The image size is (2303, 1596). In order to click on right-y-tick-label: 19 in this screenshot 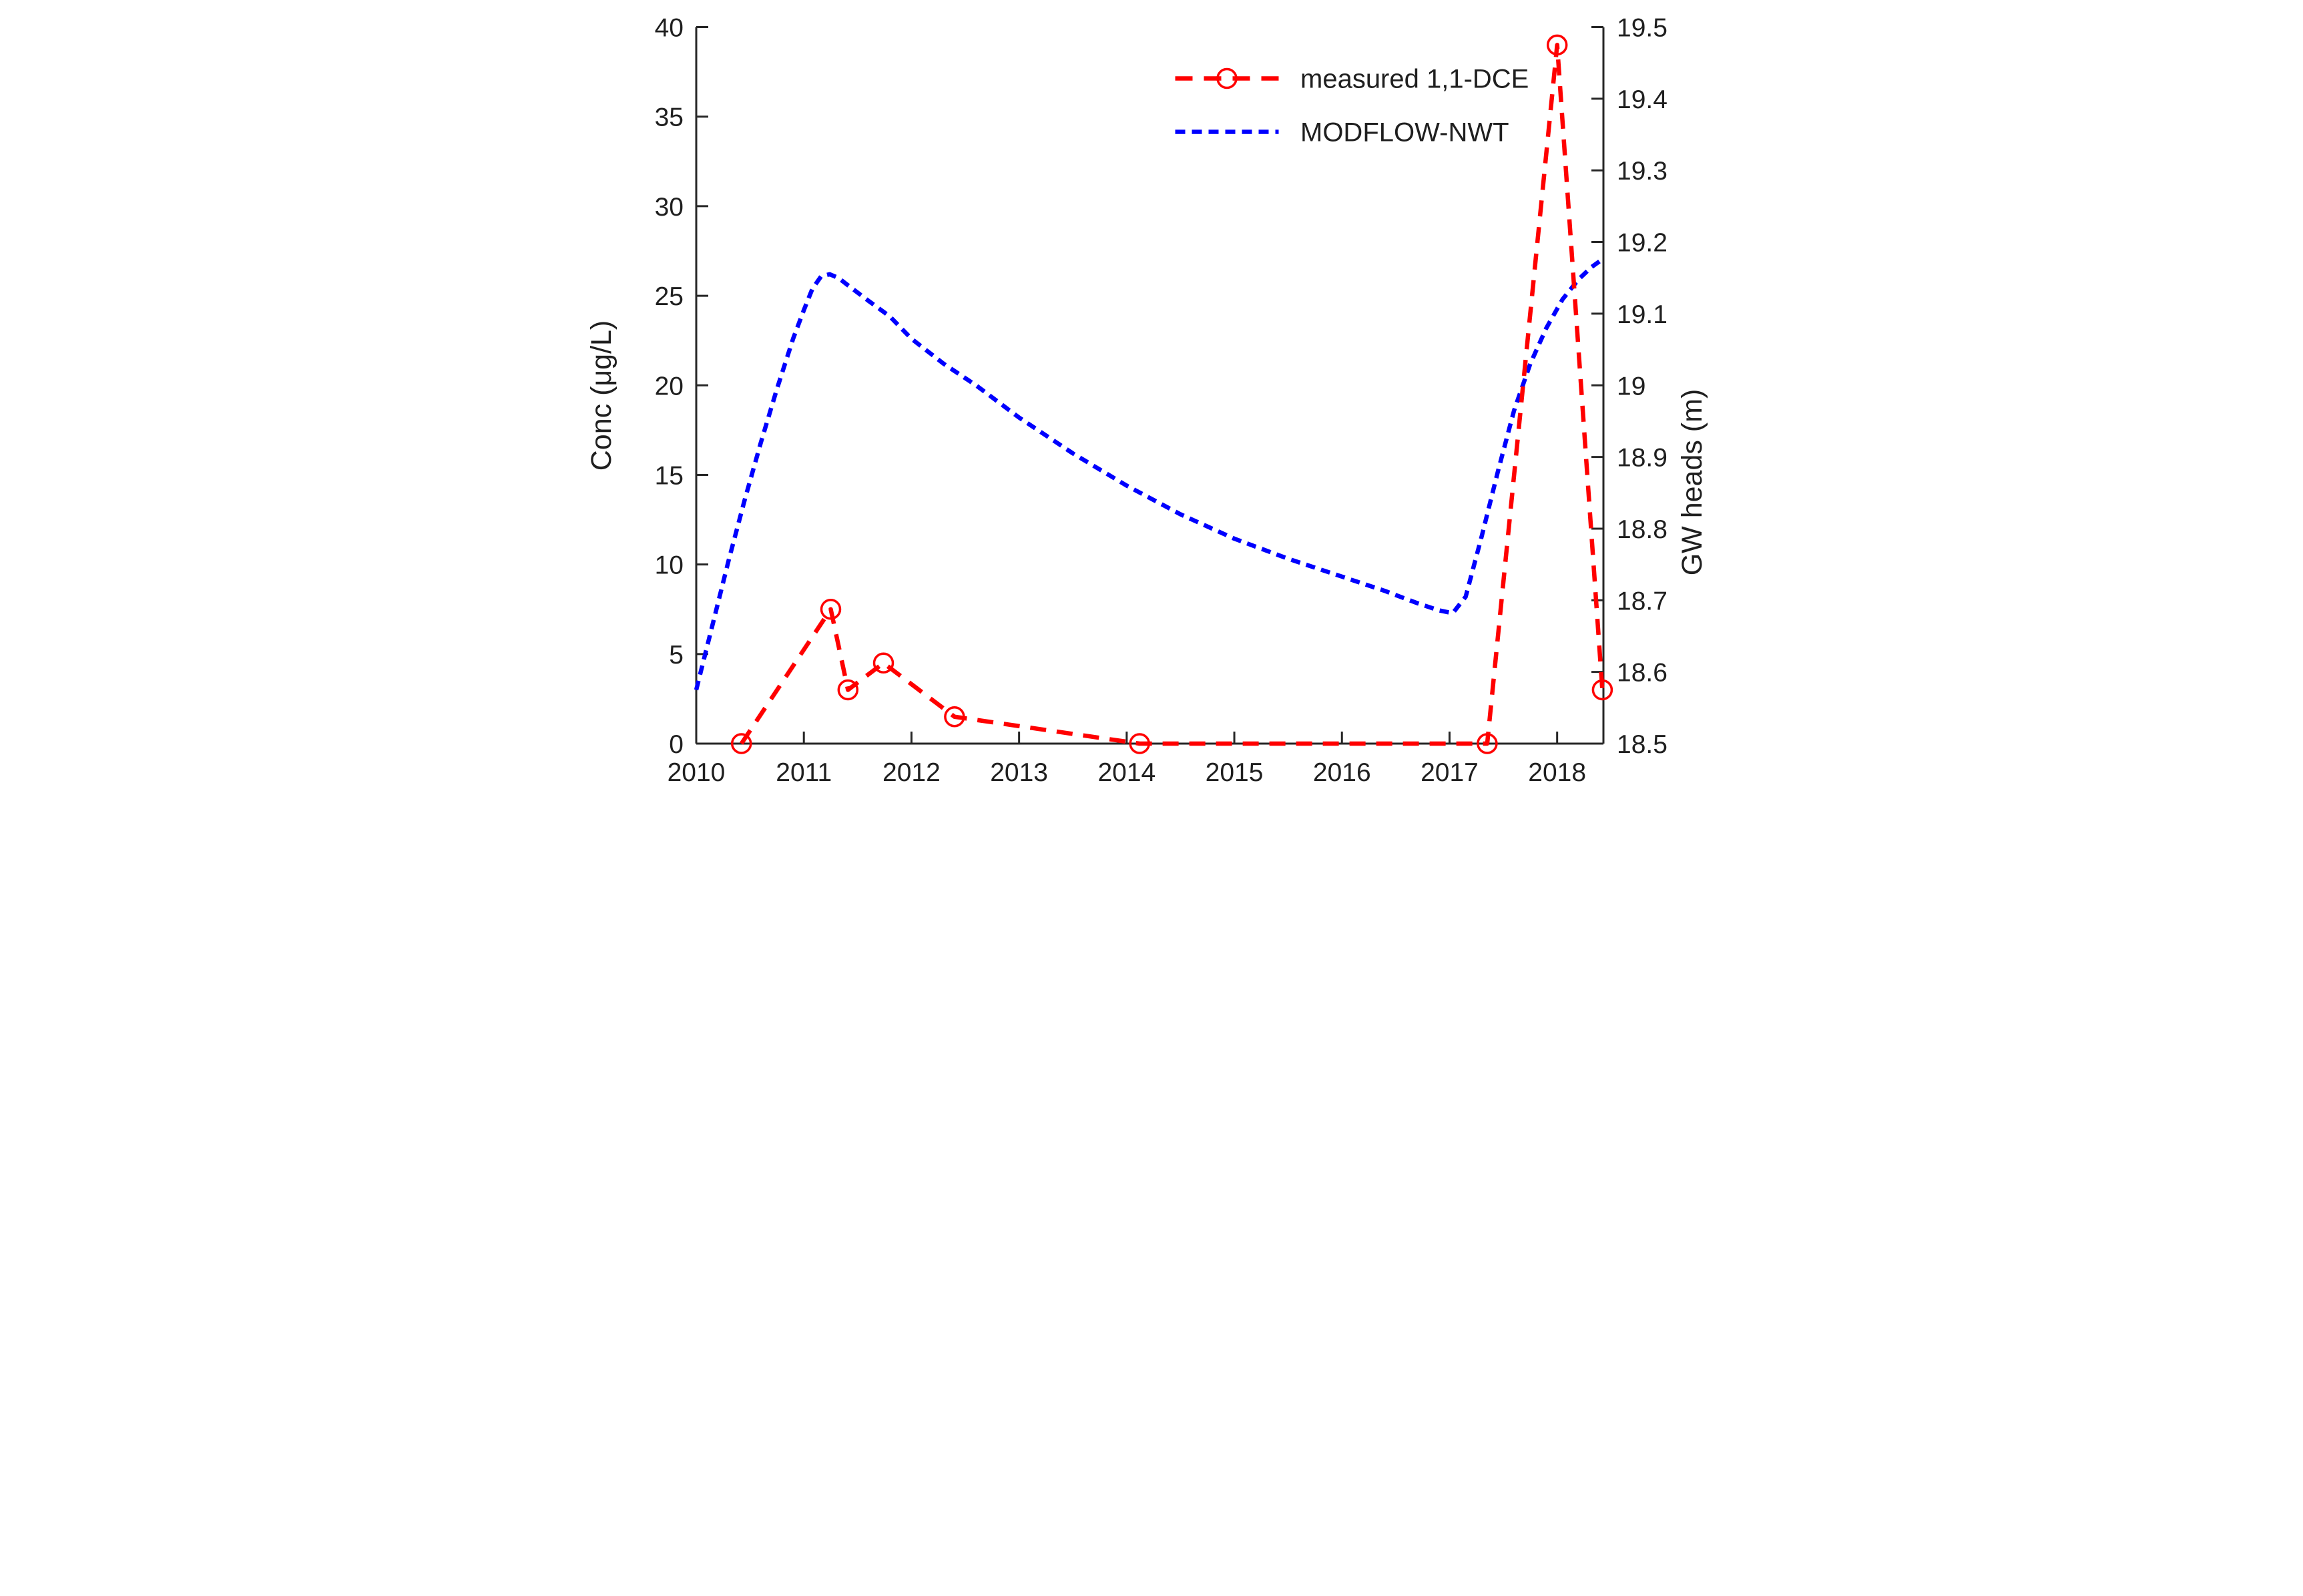, I will do `click(1631, 386)`.